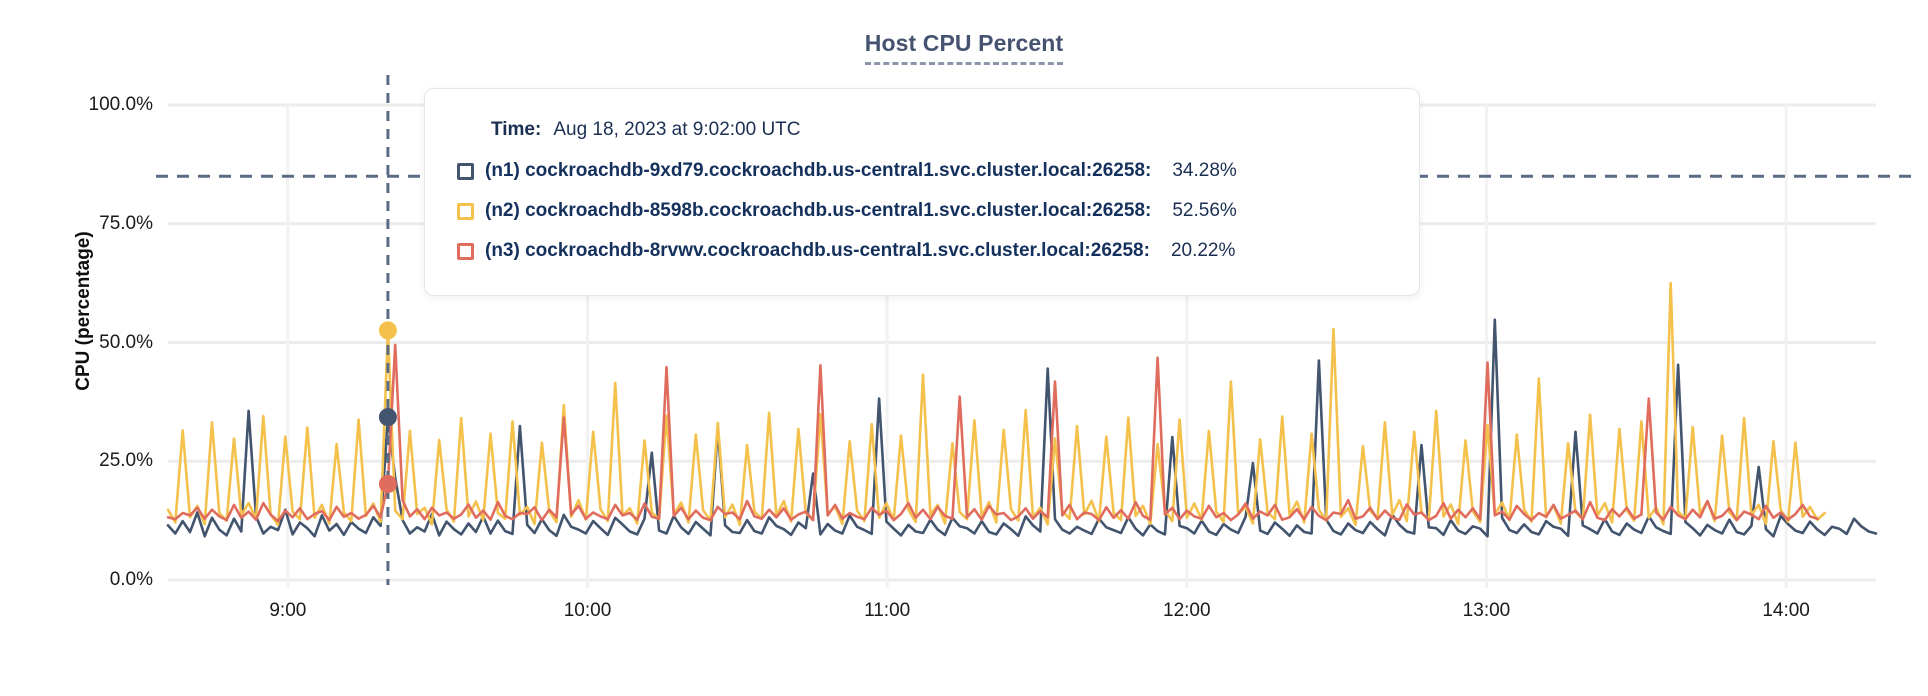 The width and height of the screenshot is (1928, 696). I want to click on x-tick-label: 11:00, so click(887, 610).